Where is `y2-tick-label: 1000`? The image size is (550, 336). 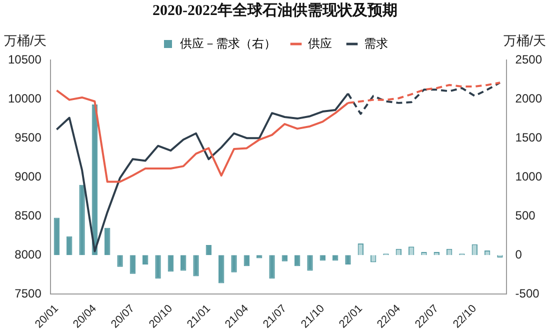
y2-tick-label: 1000 is located at coordinates (528, 176).